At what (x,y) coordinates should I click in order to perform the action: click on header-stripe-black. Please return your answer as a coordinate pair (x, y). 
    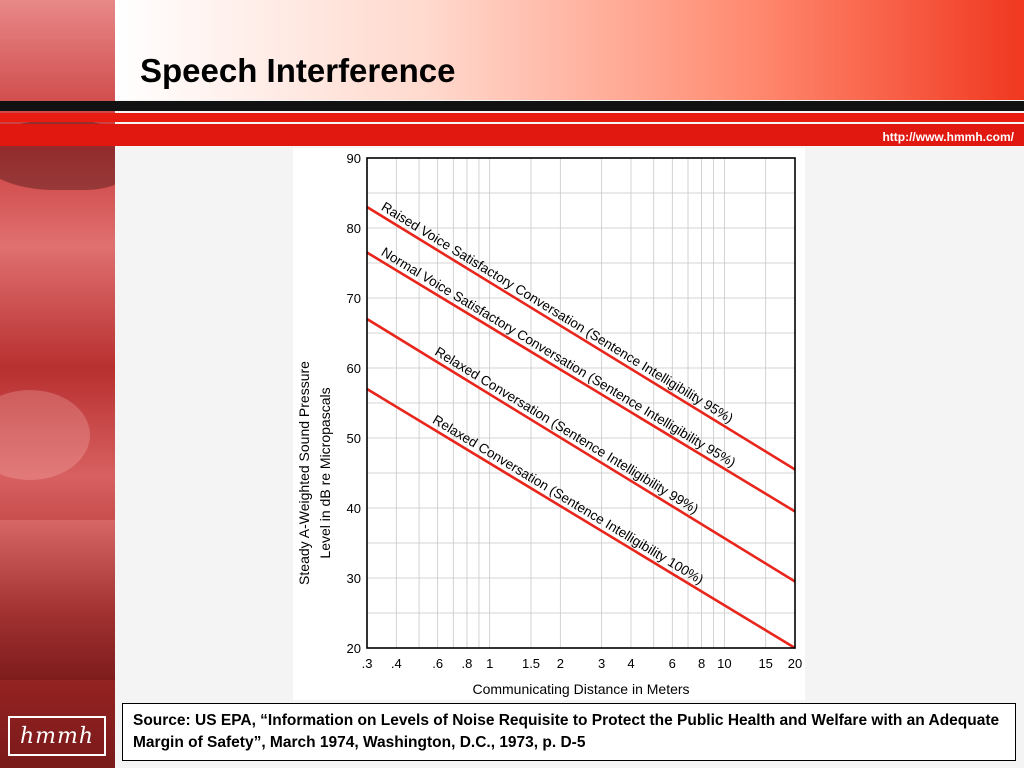
    Looking at the image, I should click on (512, 106).